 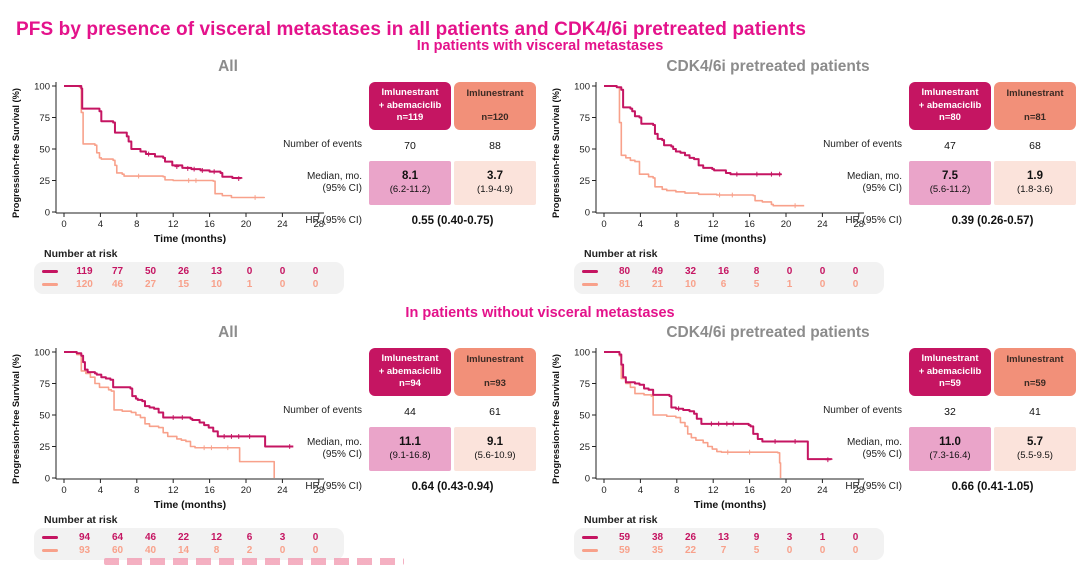 What do you see at coordinates (410, 190) in the screenshot?
I see `median-ci-combo: (6.2-11.2)` at bounding box center [410, 190].